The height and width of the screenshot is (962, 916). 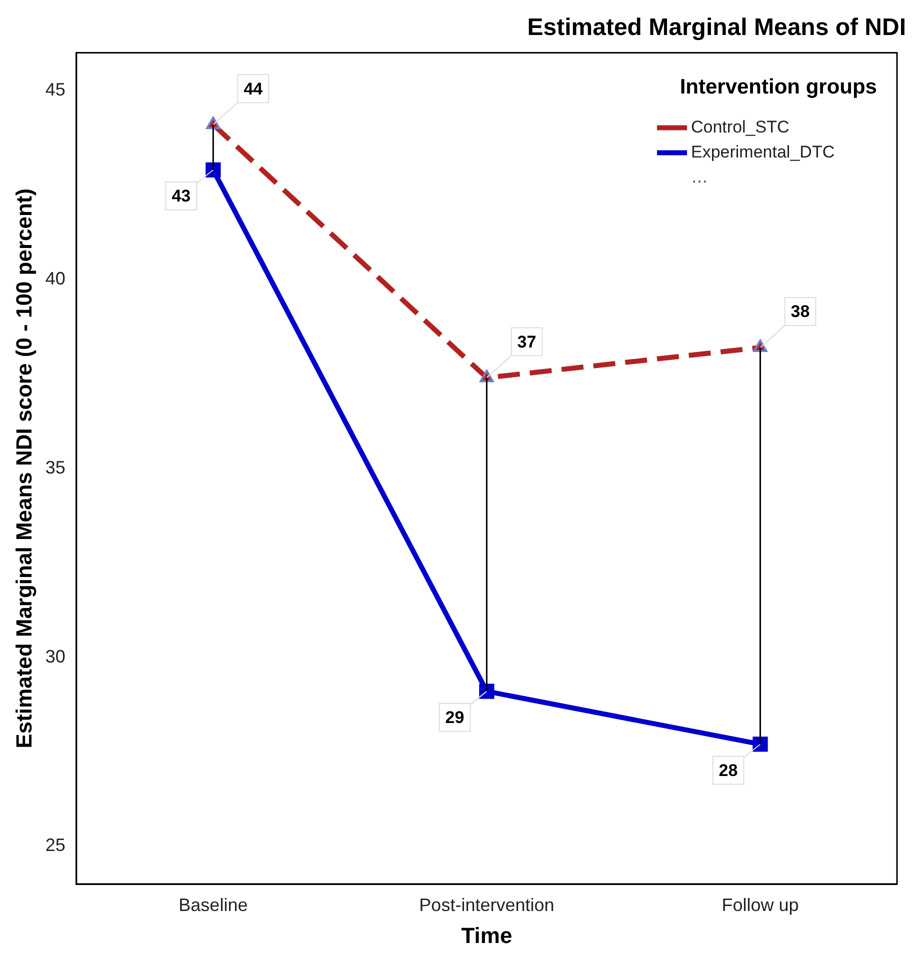 What do you see at coordinates (55, 90) in the screenshot?
I see `y-tick-label: 45` at bounding box center [55, 90].